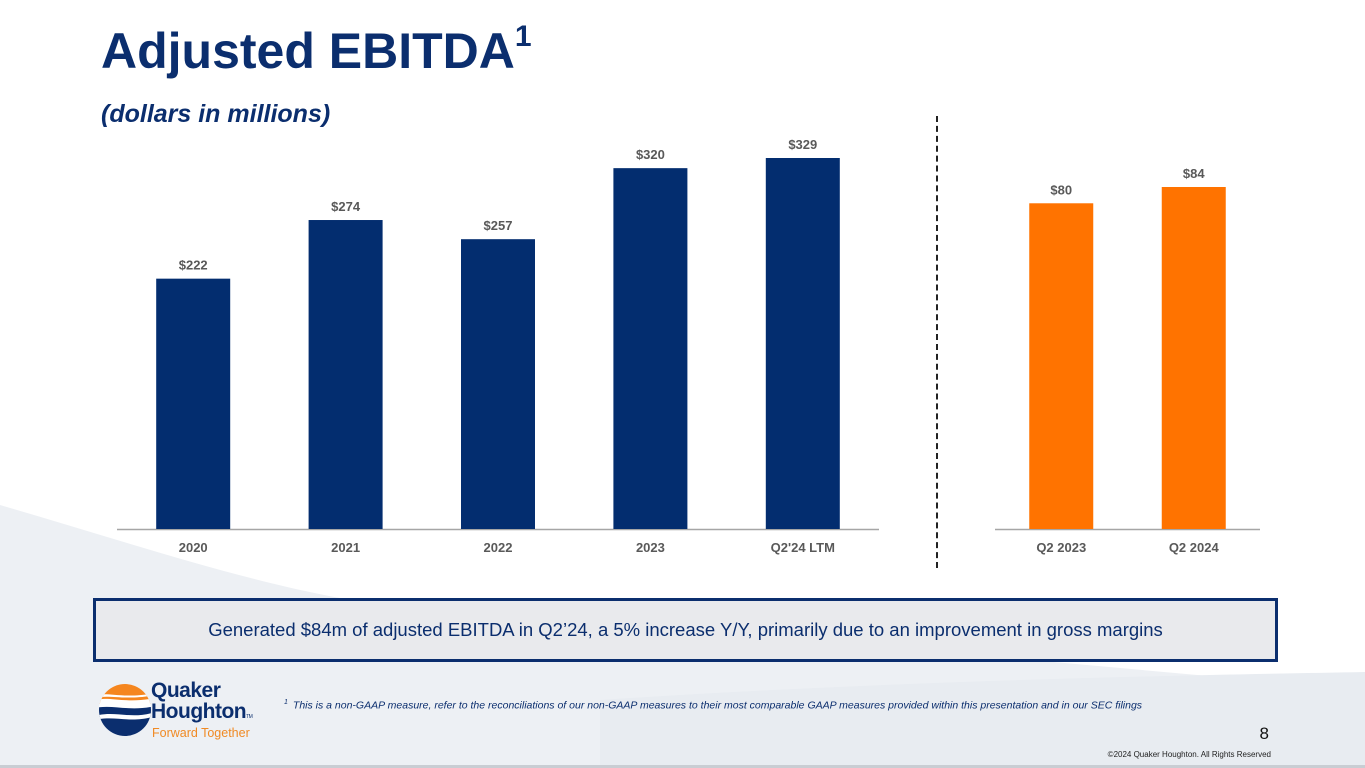 This screenshot has height=768, width=1365. I want to click on annual-data-label: $257, so click(498, 225).